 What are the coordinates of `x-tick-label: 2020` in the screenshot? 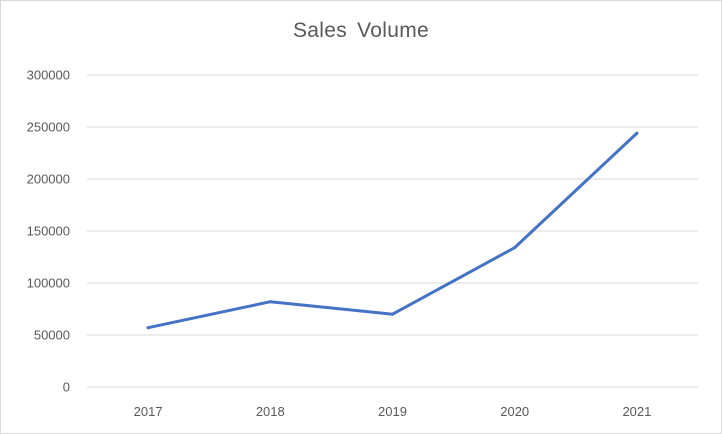 It's located at (514, 411).